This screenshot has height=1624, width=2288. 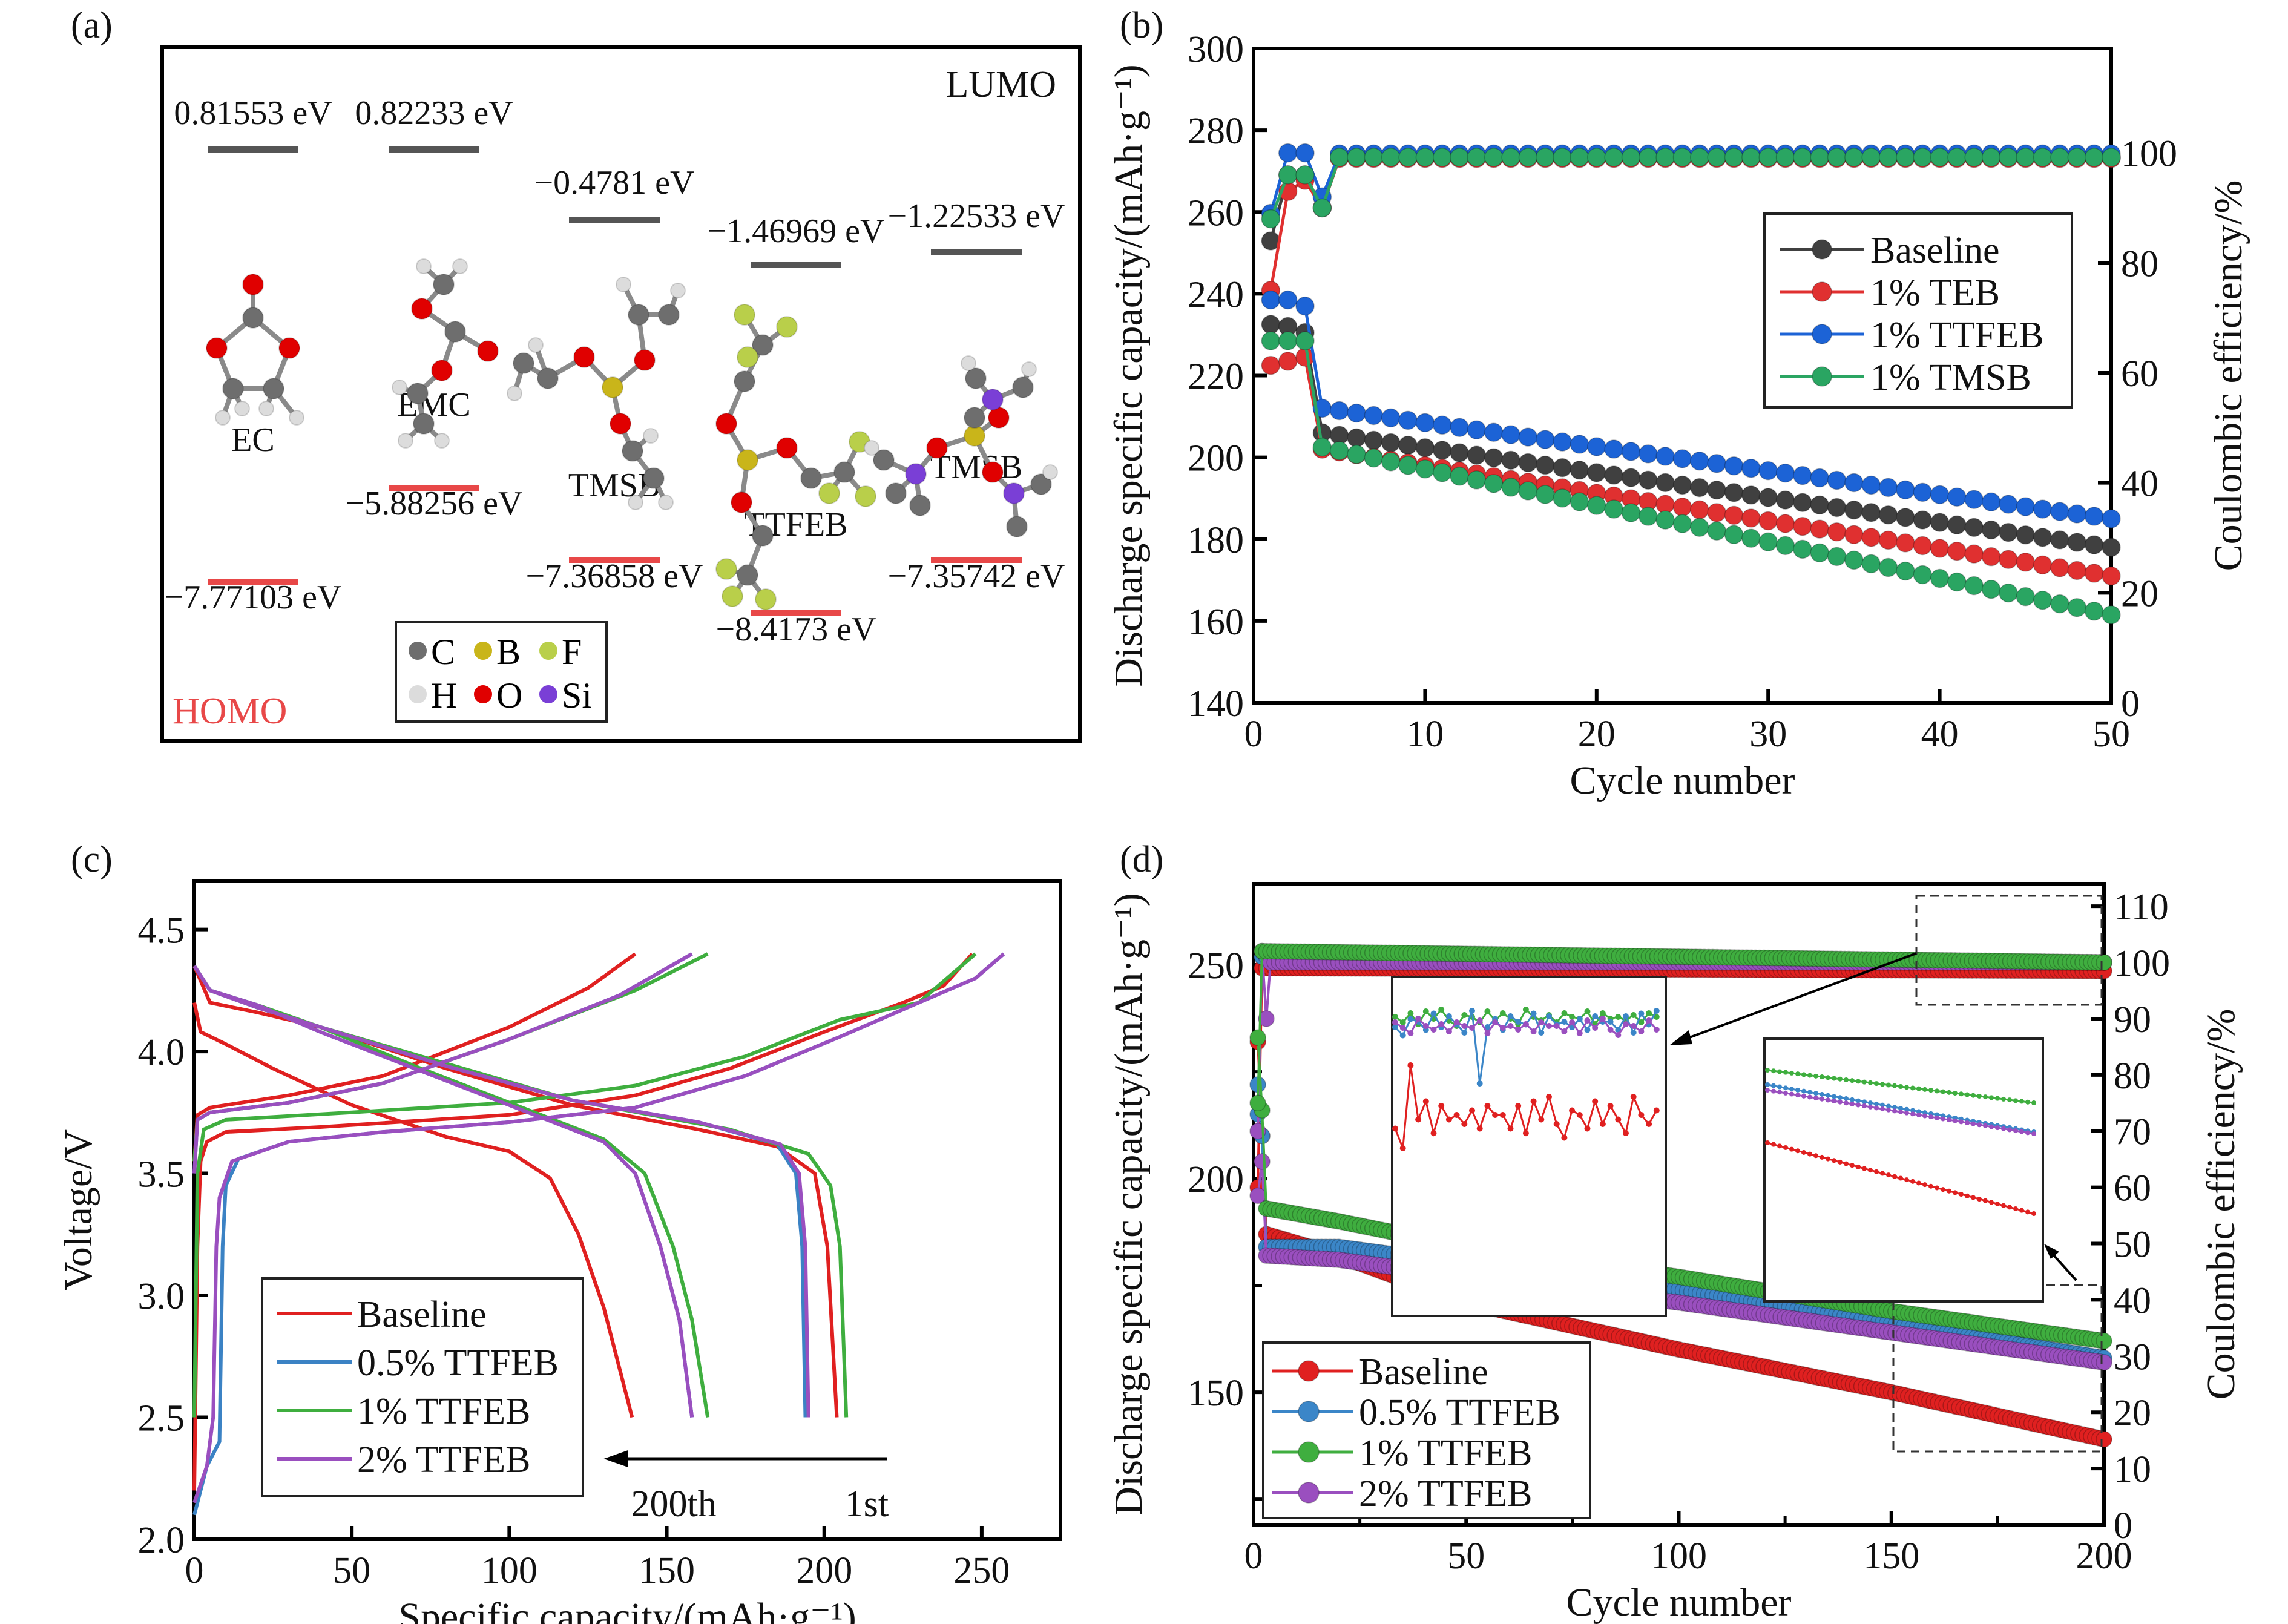 What do you see at coordinates (162, 1418) in the screenshot?
I see `y-tick-label: 2.5` at bounding box center [162, 1418].